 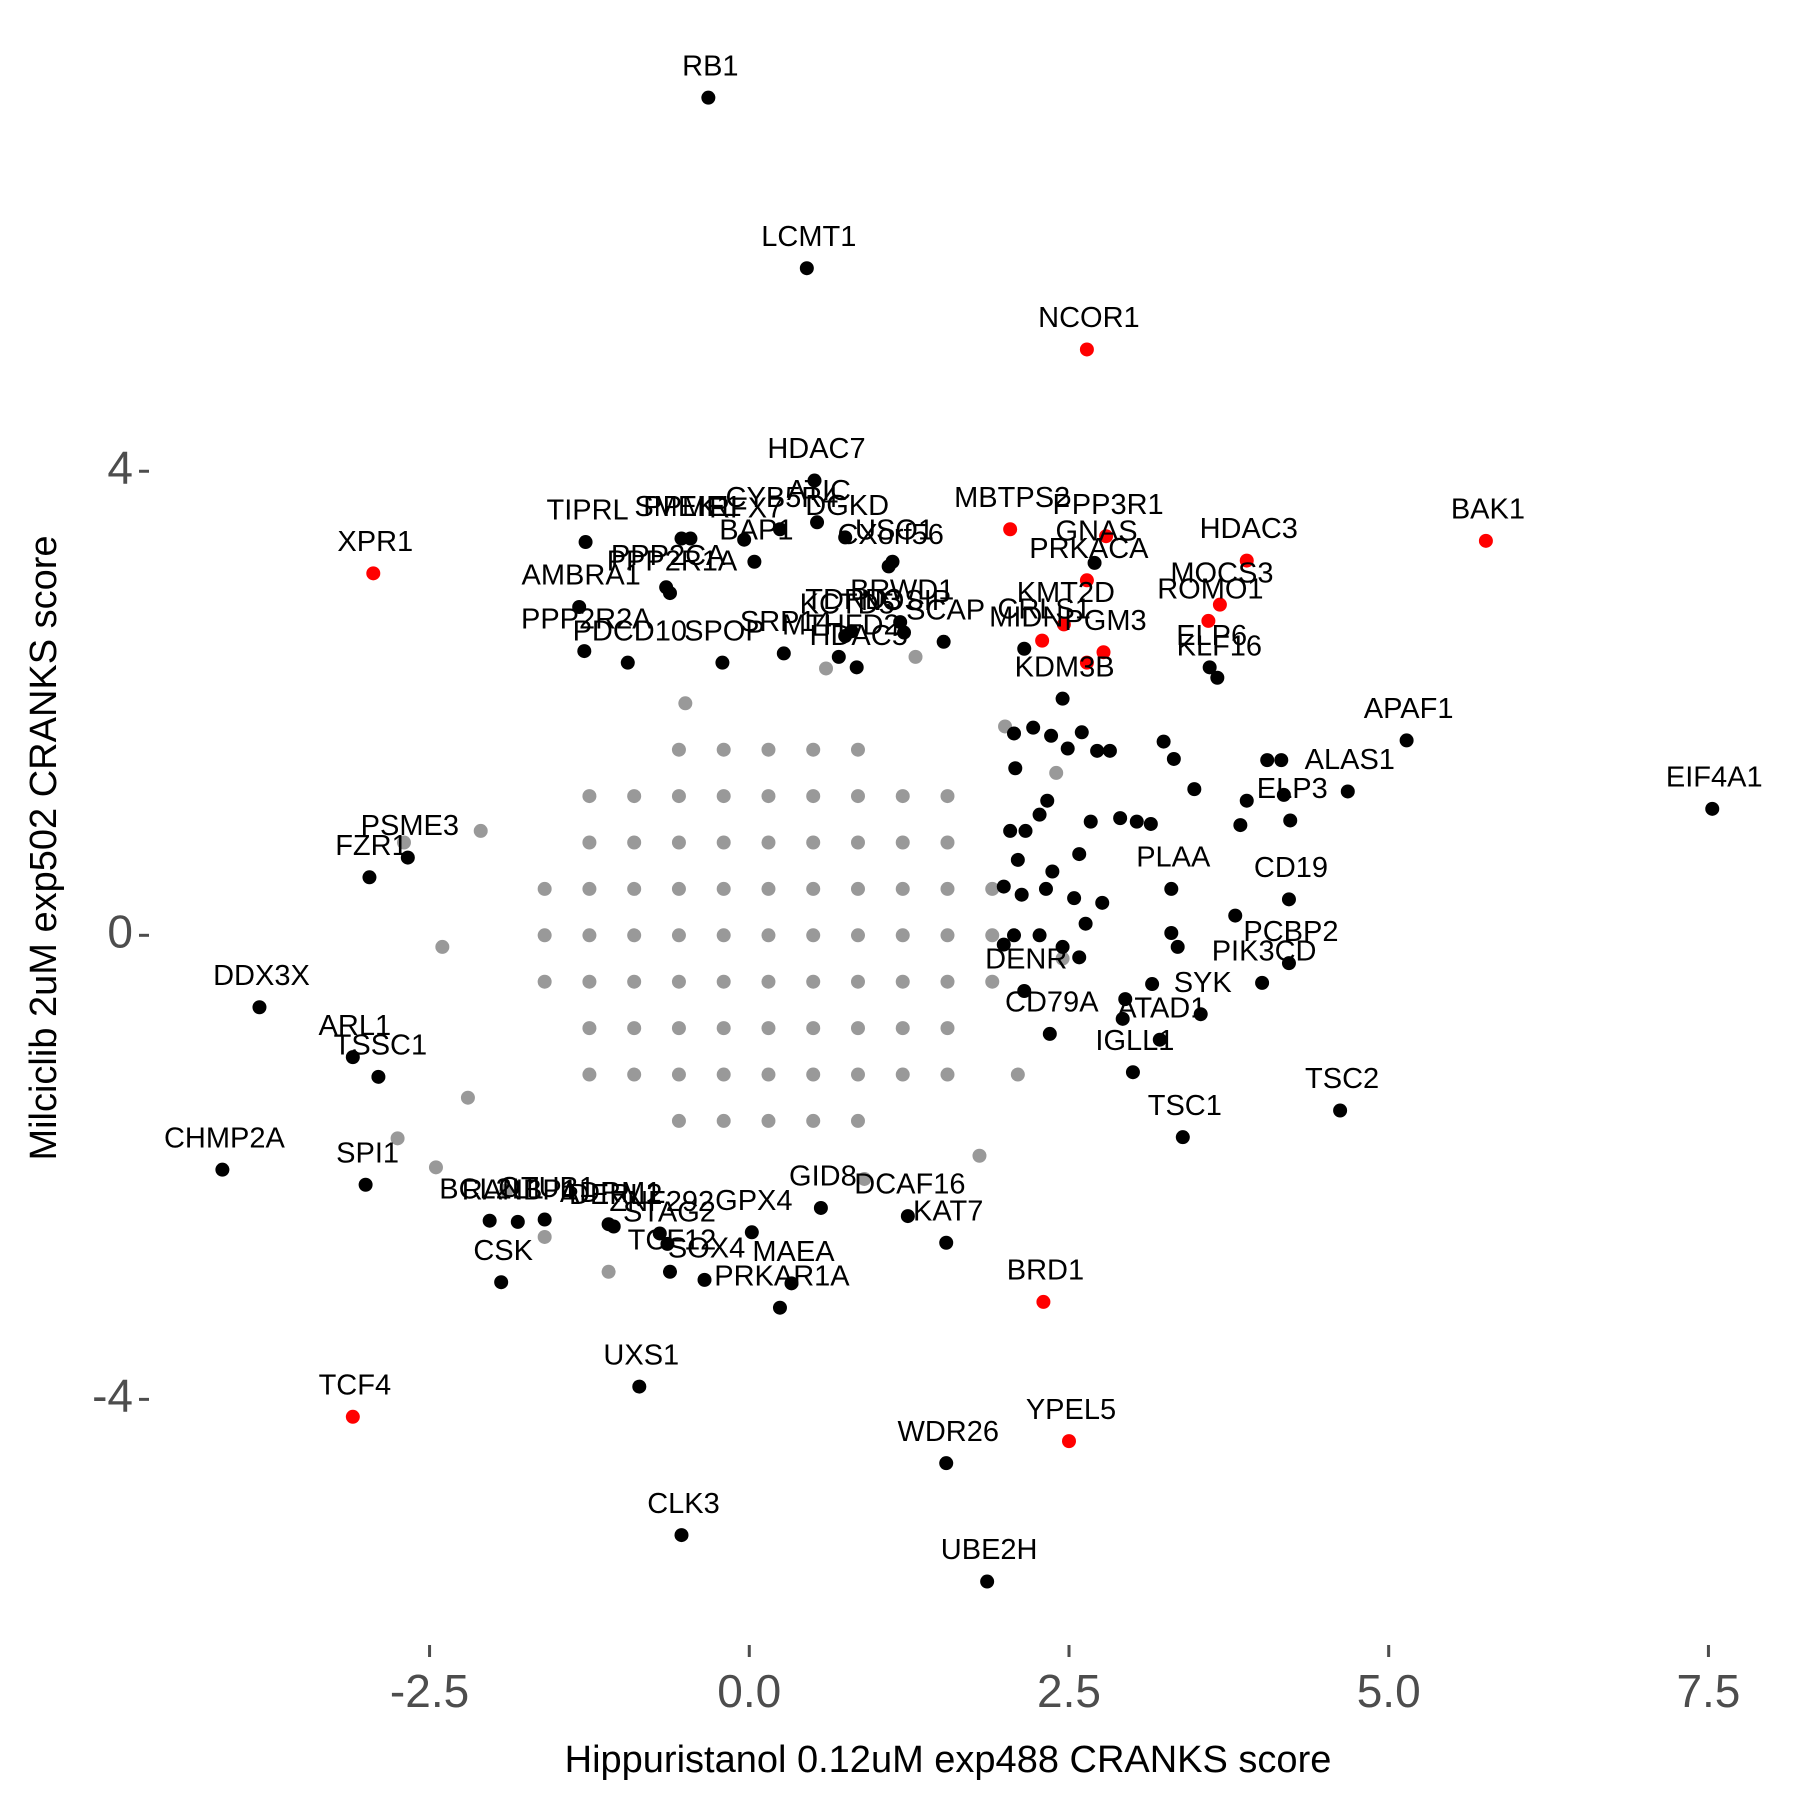 What do you see at coordinates (847, 506) in the screenshot?
I see `point-label: DGKD` at bounding box center [847, 506].